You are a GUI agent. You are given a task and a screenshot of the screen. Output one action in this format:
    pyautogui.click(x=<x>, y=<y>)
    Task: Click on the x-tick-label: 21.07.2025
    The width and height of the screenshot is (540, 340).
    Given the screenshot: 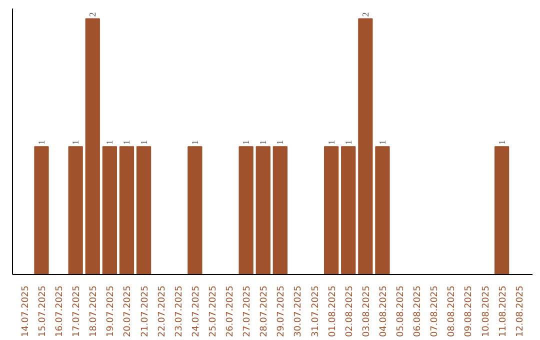 What is the action you would take?
    pyautogui.click(x=145, y=312)
    